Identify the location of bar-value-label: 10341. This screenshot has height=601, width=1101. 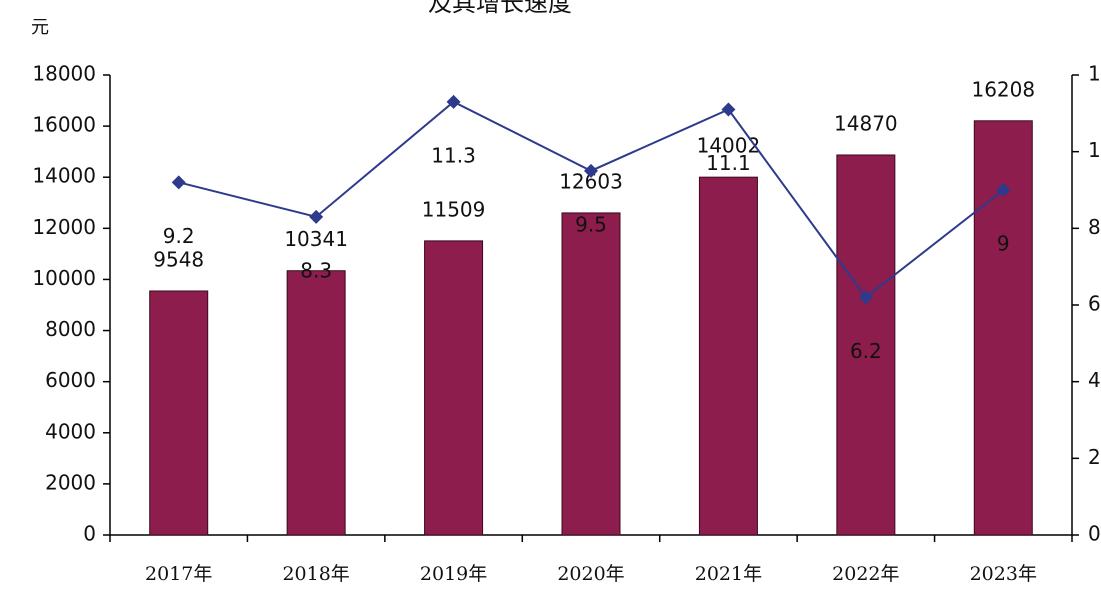
(316, 239).